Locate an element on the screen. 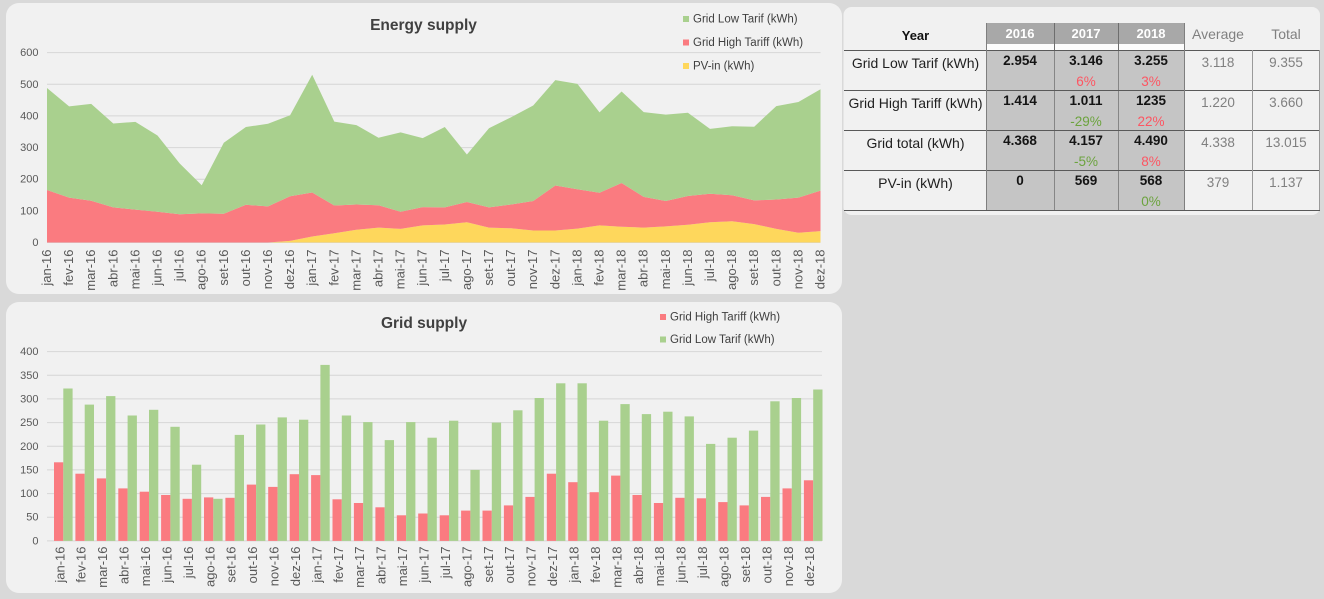 This screenshot has width=1324, height=599. svg-text: 50 is located at coordinates (32, 518).